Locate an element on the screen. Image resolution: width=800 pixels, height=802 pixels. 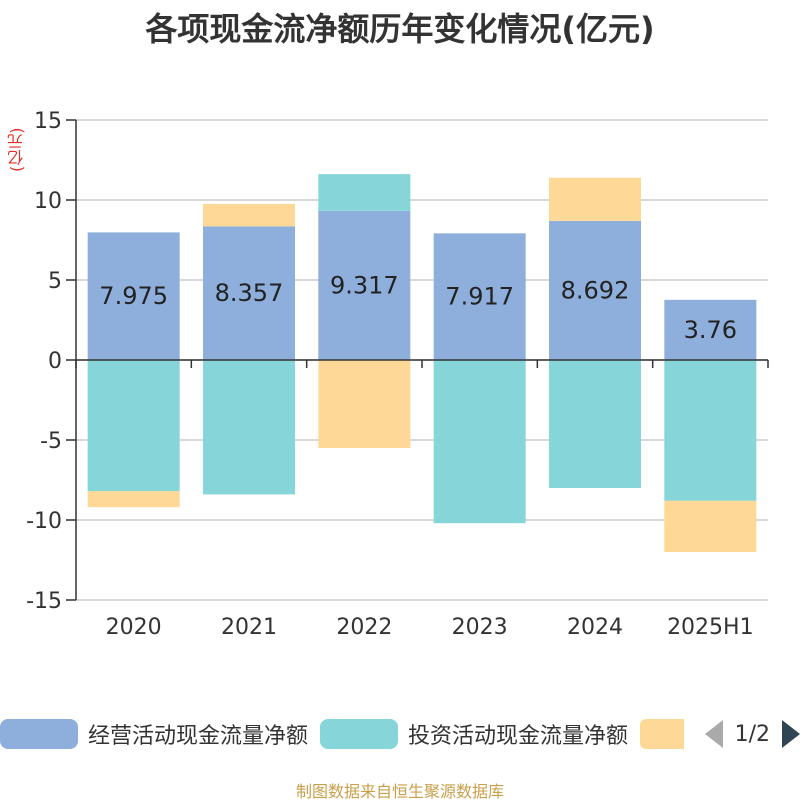
data-label: 7.917 is located at coordinates (479, 297).